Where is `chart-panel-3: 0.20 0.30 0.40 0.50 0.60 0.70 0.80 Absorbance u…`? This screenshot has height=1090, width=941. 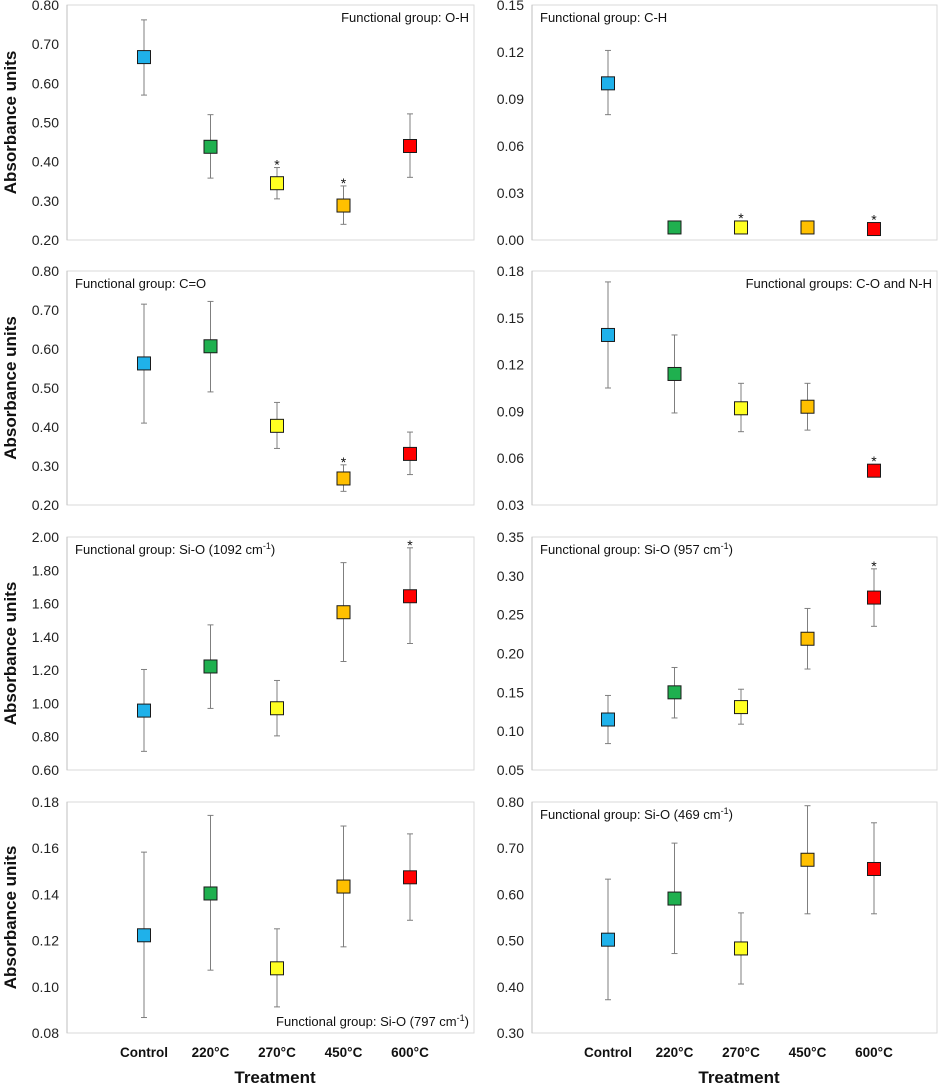 chart-panel-3: 0.20 0.30 0.40 0.50 0.60 0.70 0.80 Absorbance u… is located at coordinates (238, 388).